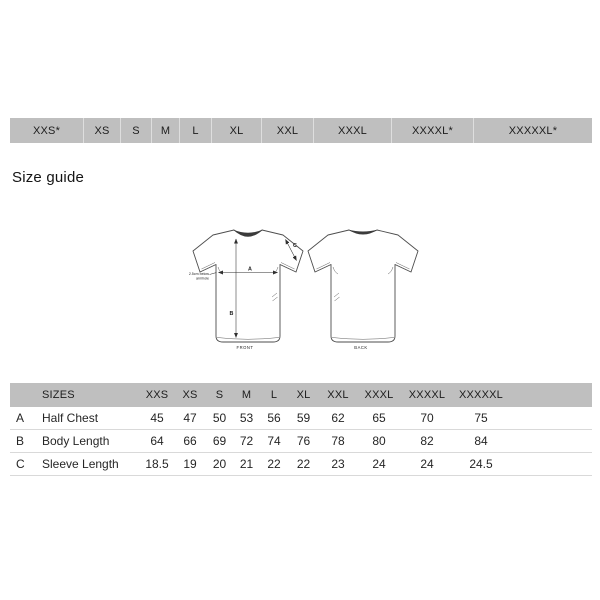  I want to click on value-cell: 84, so click(481, 441).